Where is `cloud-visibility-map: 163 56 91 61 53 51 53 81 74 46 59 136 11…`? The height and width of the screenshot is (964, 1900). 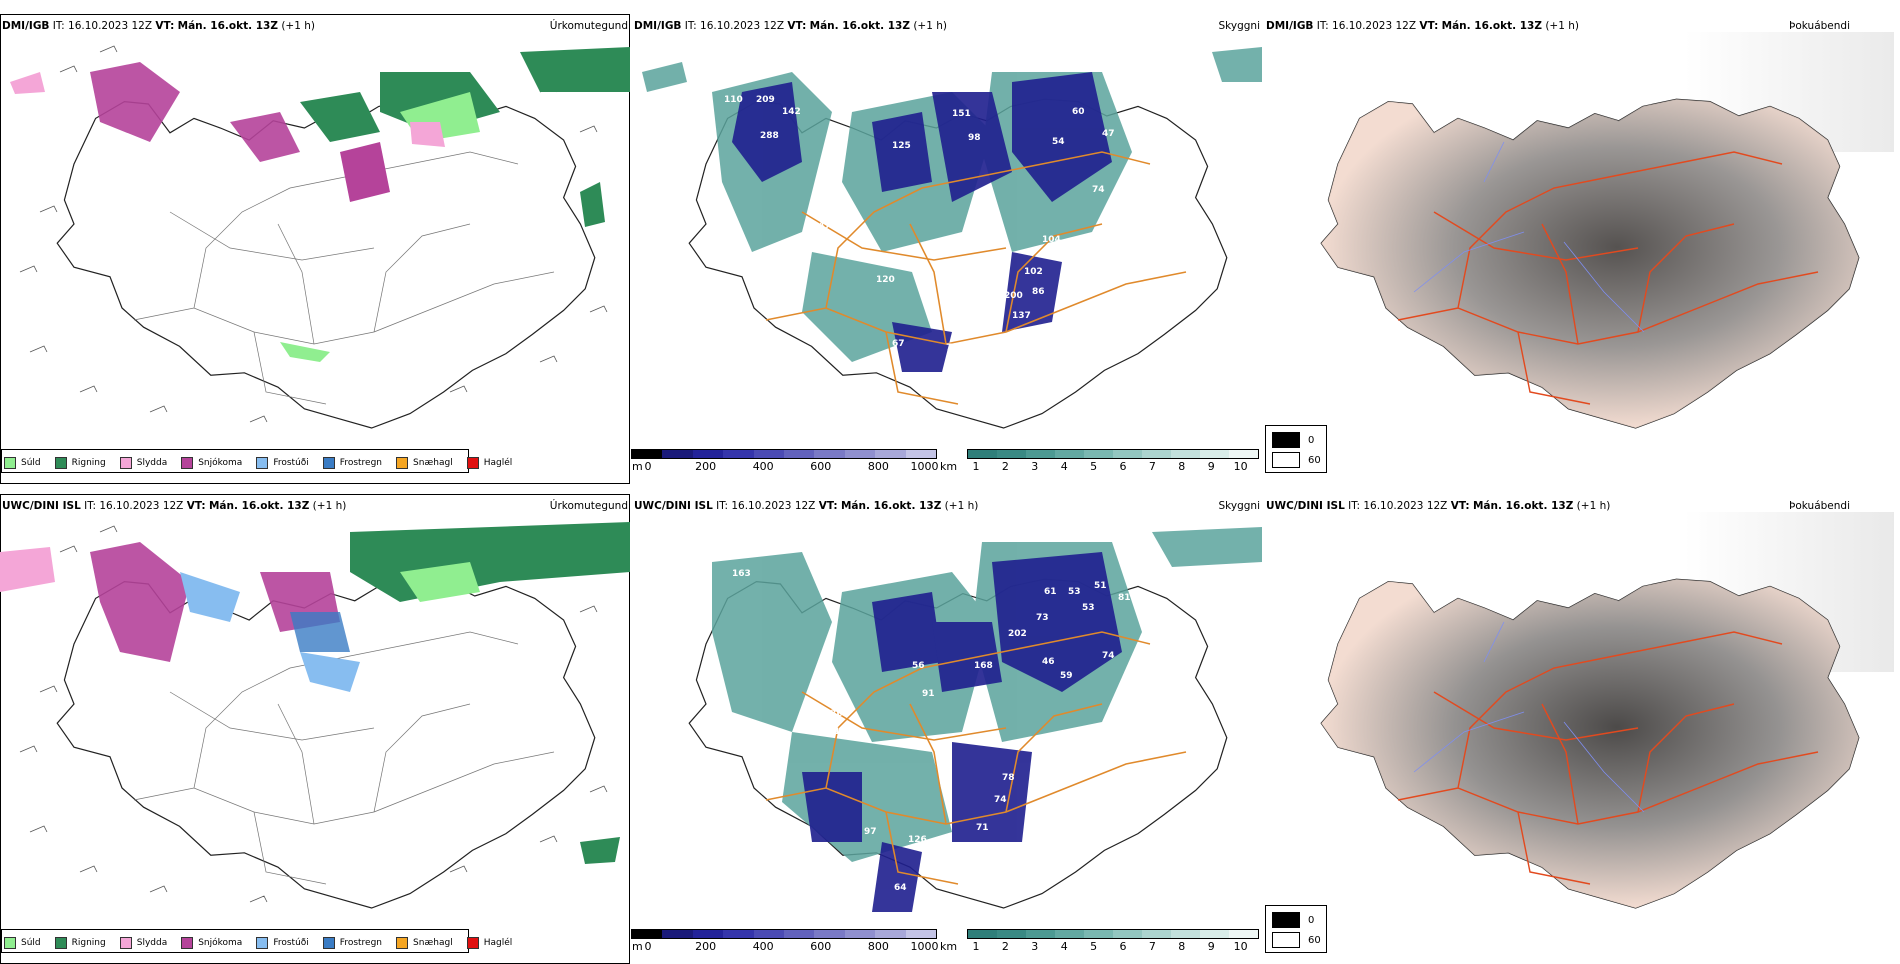 cloud-visibility-map: 163 56 91 61 53 51 53 81 74 46 59 136 11… is located at coordinates (975, 719).